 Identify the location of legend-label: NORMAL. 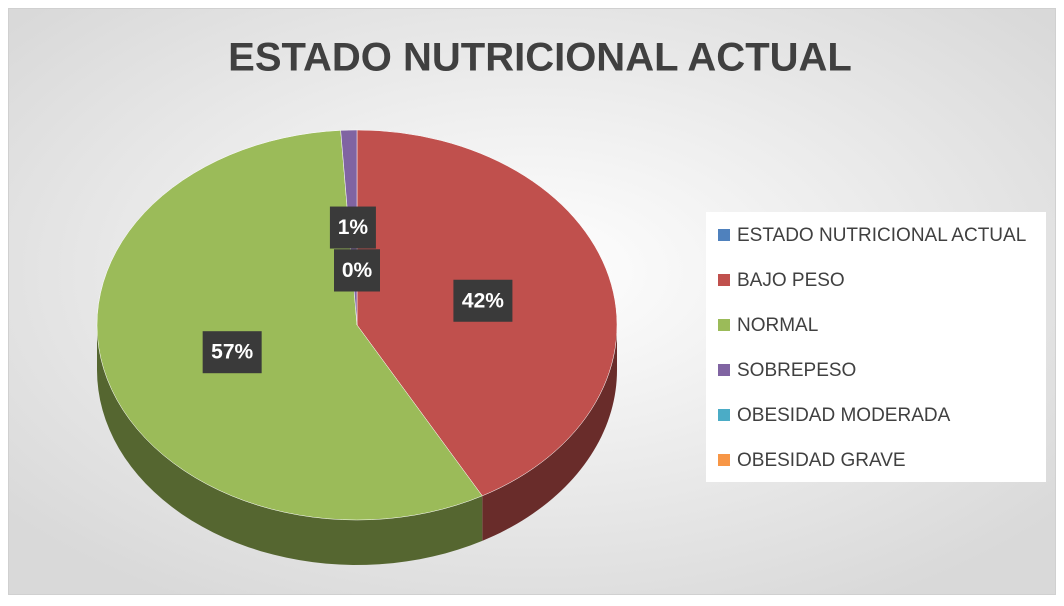
(777, 325).